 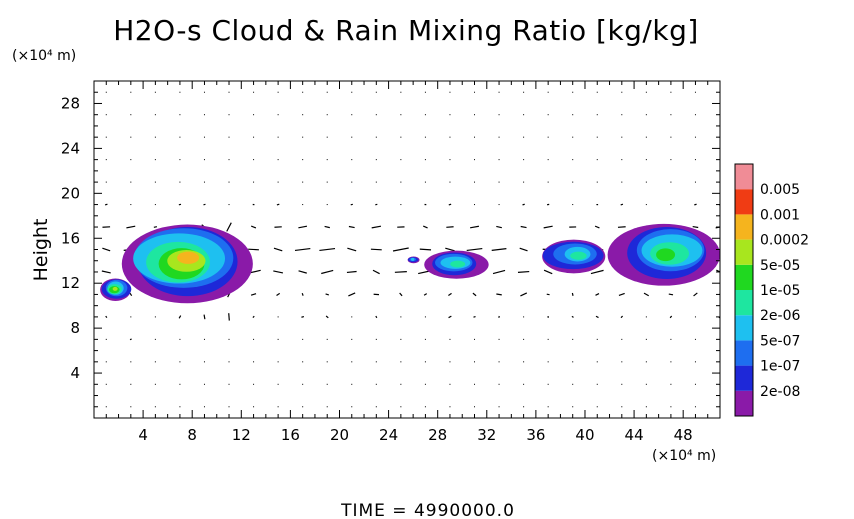 I want to click on colorbar-label: 2e-08, so click(x=780, y=392).